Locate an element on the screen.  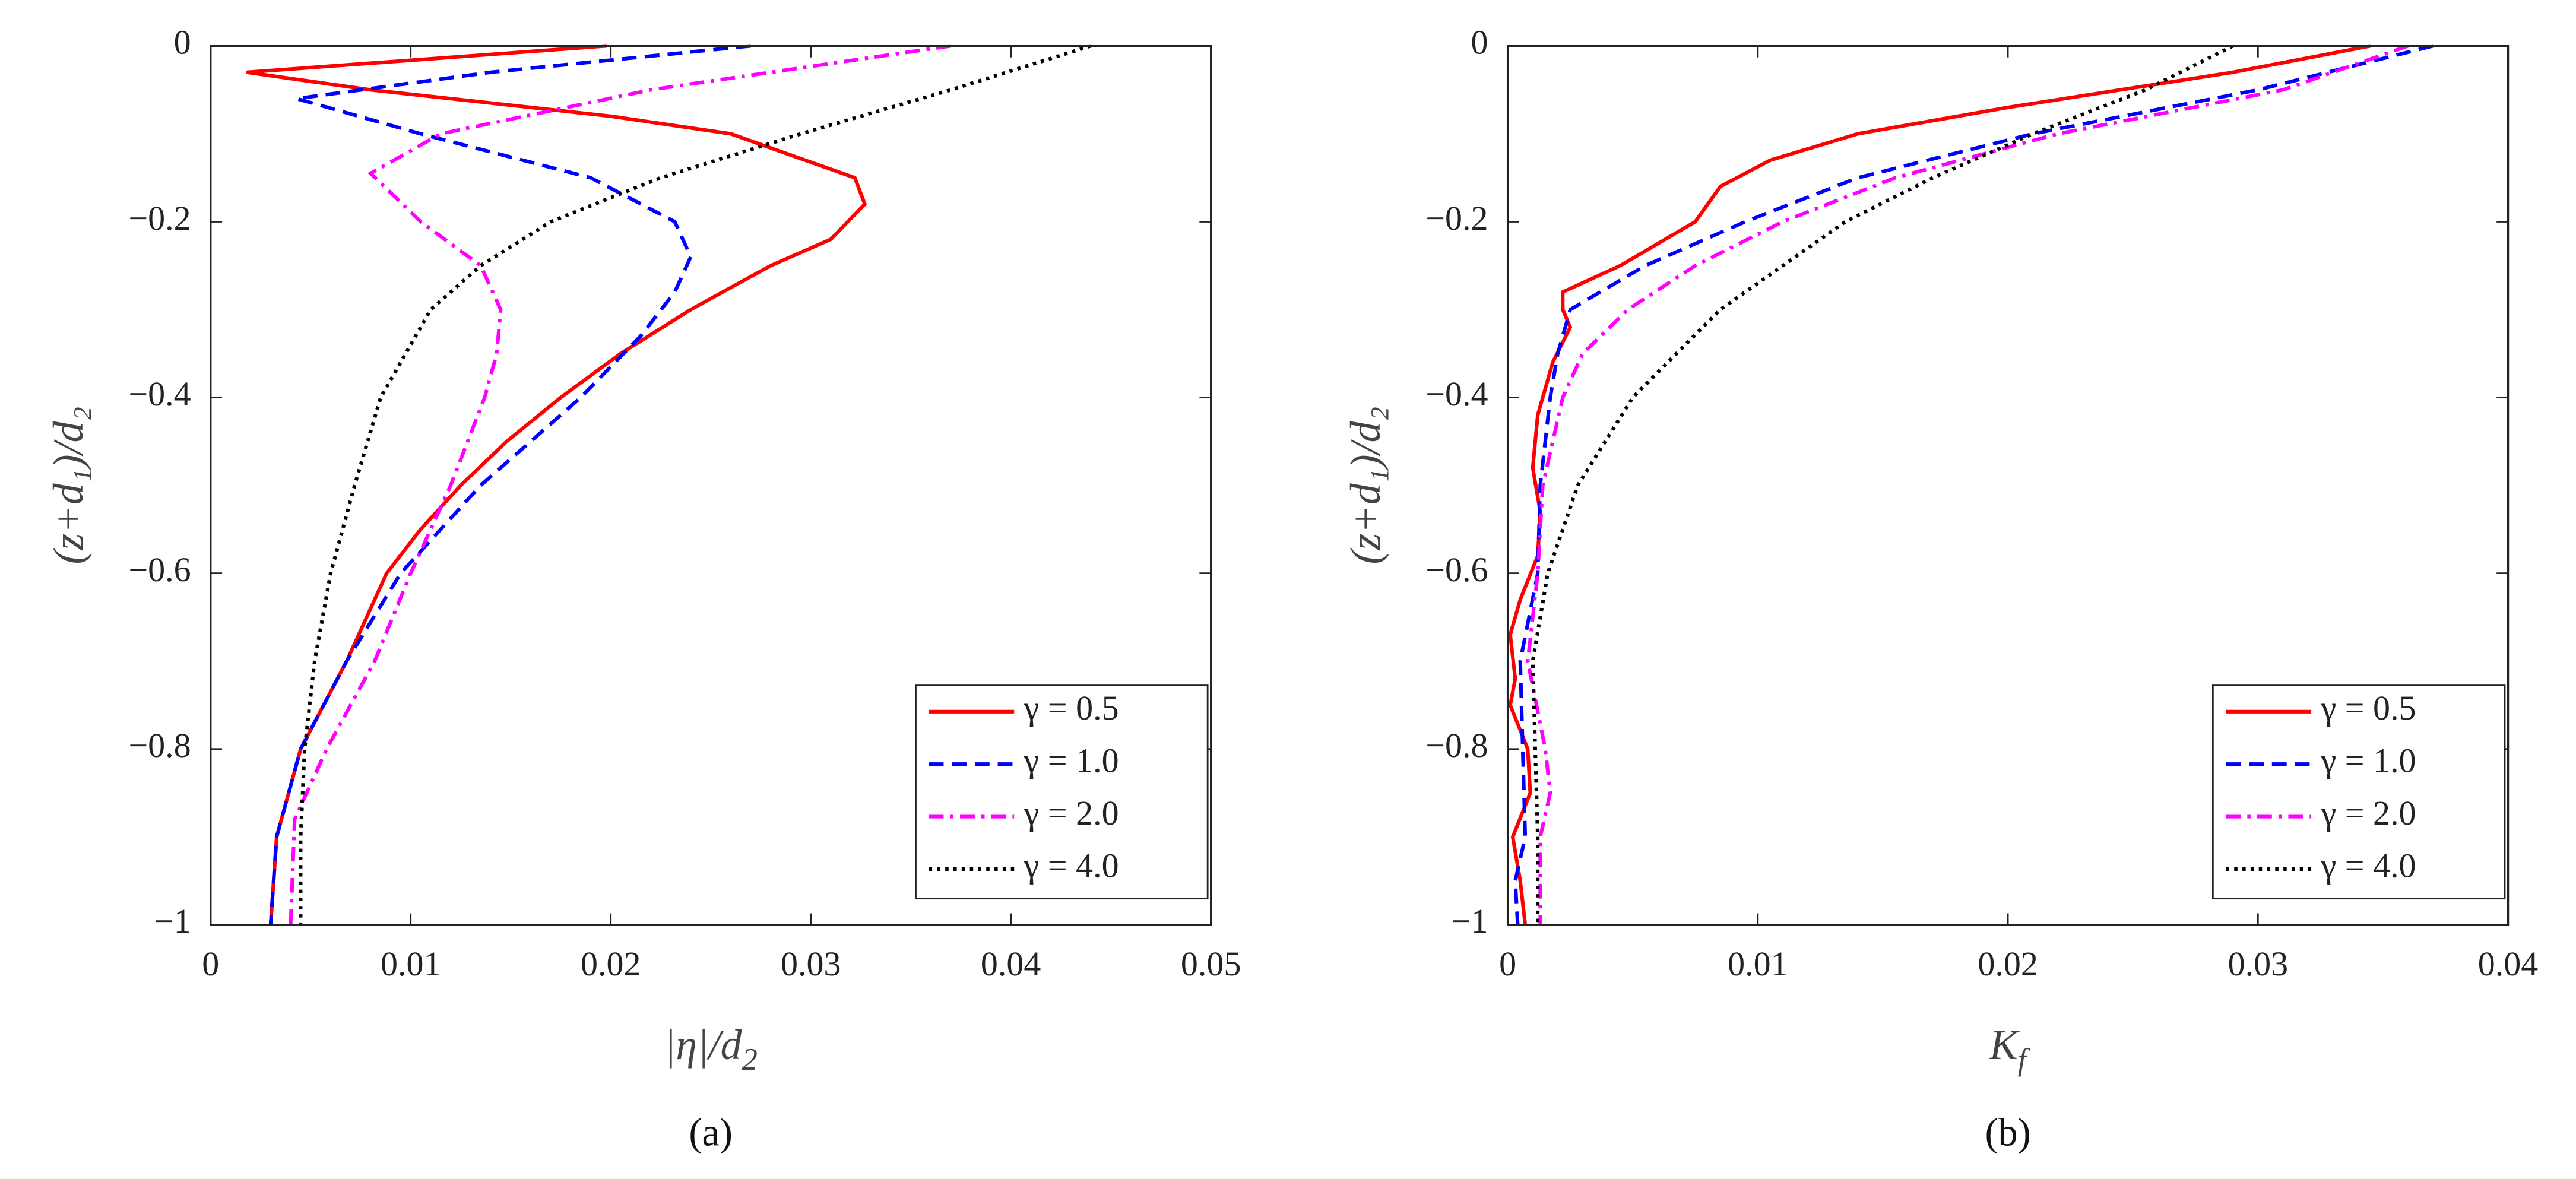
x-axis-label: Kf is located at coordinates (2010, 1049).